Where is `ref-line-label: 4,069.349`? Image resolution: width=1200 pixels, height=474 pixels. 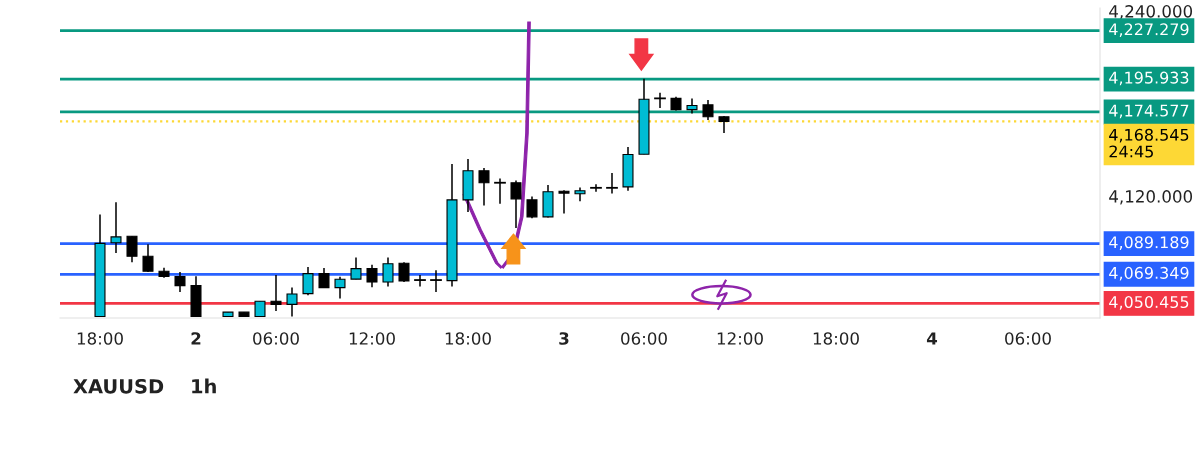
ref-line-label: 4,069.349 is located at coordinates (1149, 273).